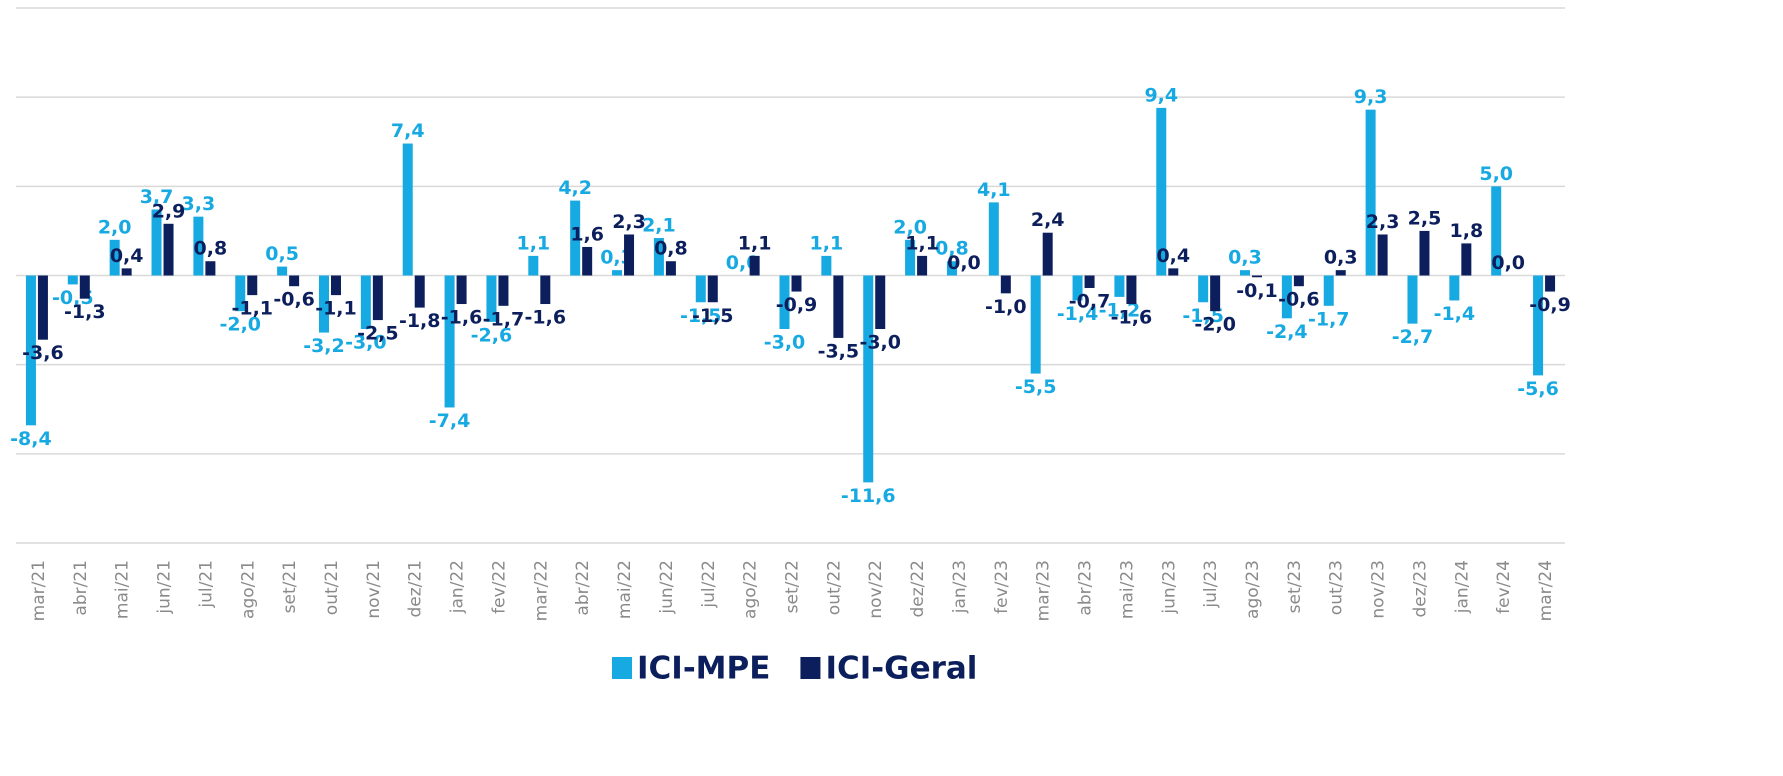 Image resolution: width=1783 pixels, height=776 pixels. What do you see at coordinates (1211, 584) in the screenshot?
I see `x-tick-label: jul/23` at bounding box center [1211, 584].